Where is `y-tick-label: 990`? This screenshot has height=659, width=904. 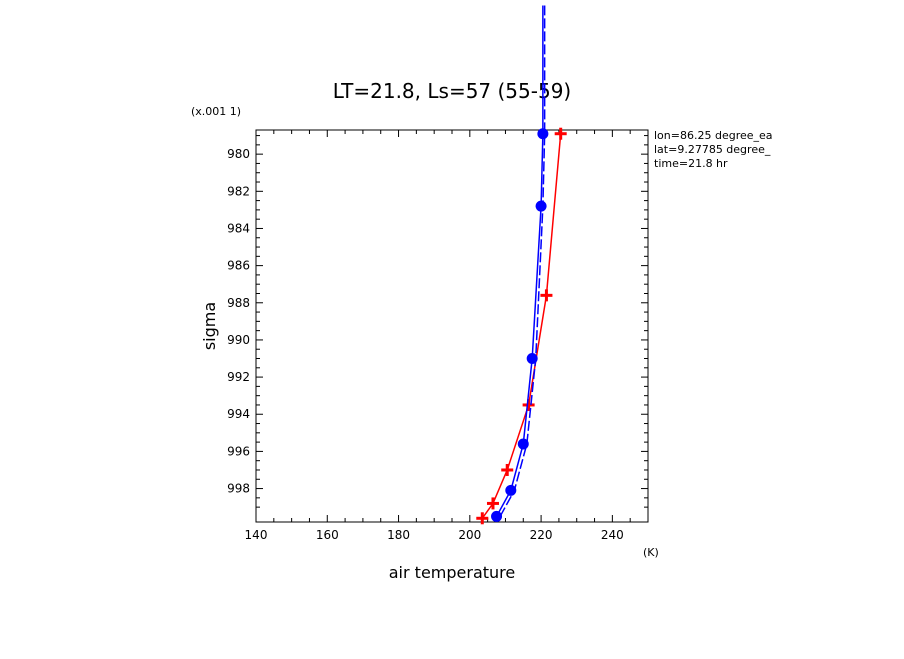
y-tick-label: 990 is located at coordinates (238, 340).